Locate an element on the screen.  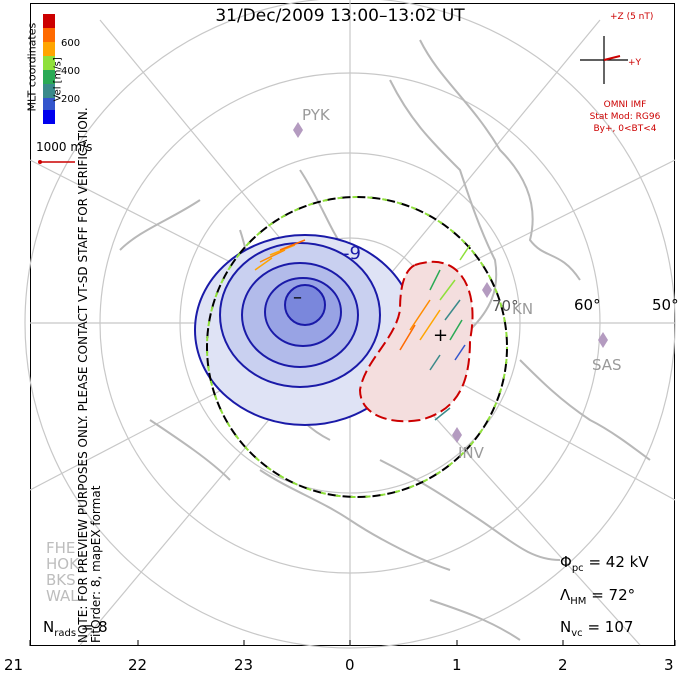
scale-vector-dot is located at coordinates (40, 162).